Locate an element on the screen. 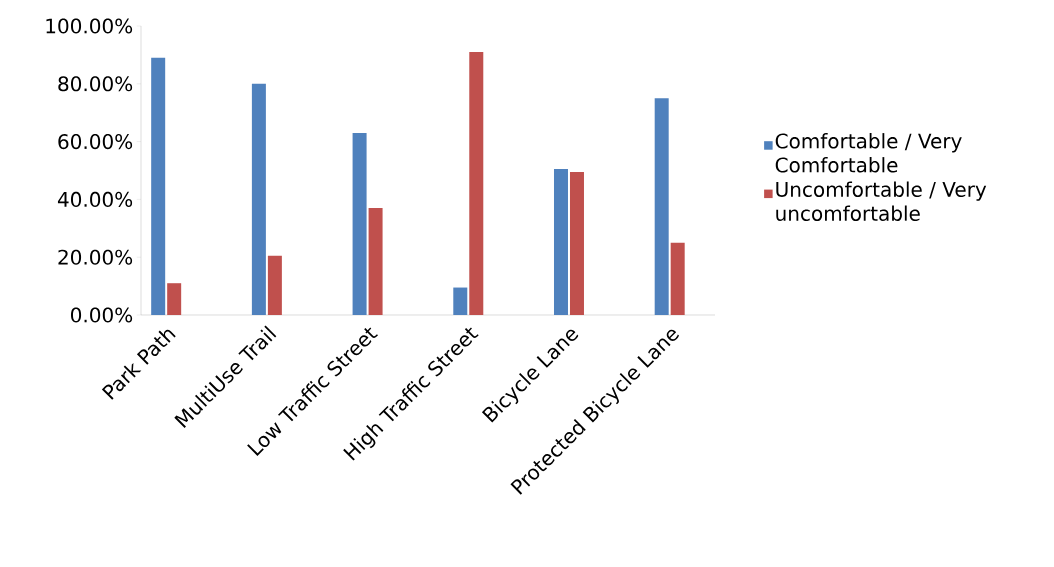 The height and width of the screenshot is (567, 1054). legend-label: Uncomfortable / Very uncomfortable is located at coordinates (881, 201).